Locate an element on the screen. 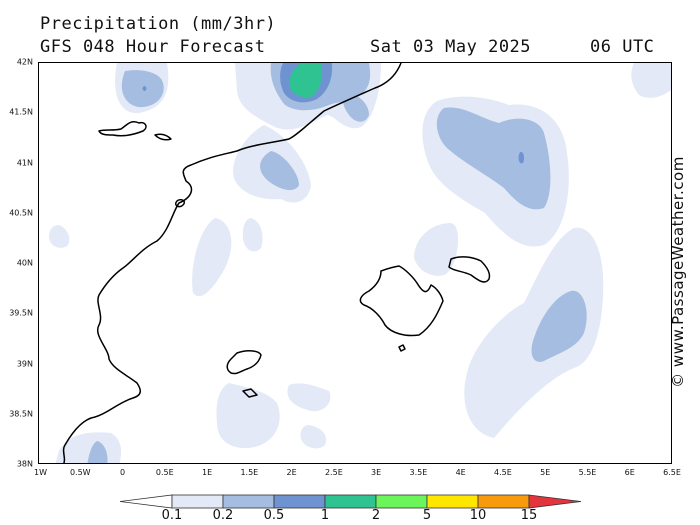 The height and width of the screenshot is (525, 700). longitude-label: 0.5E is located at coordinates (164, 472).